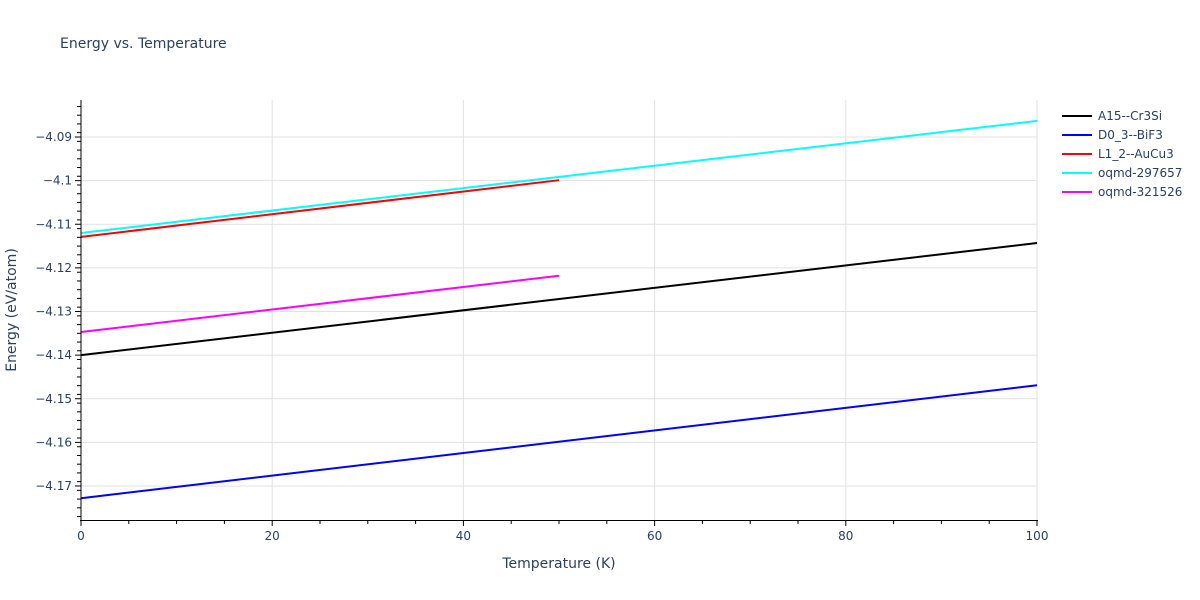  Describe the element at coordinates (654, 536) in the screenshot. I see `x-tick-label: 60` at that location.